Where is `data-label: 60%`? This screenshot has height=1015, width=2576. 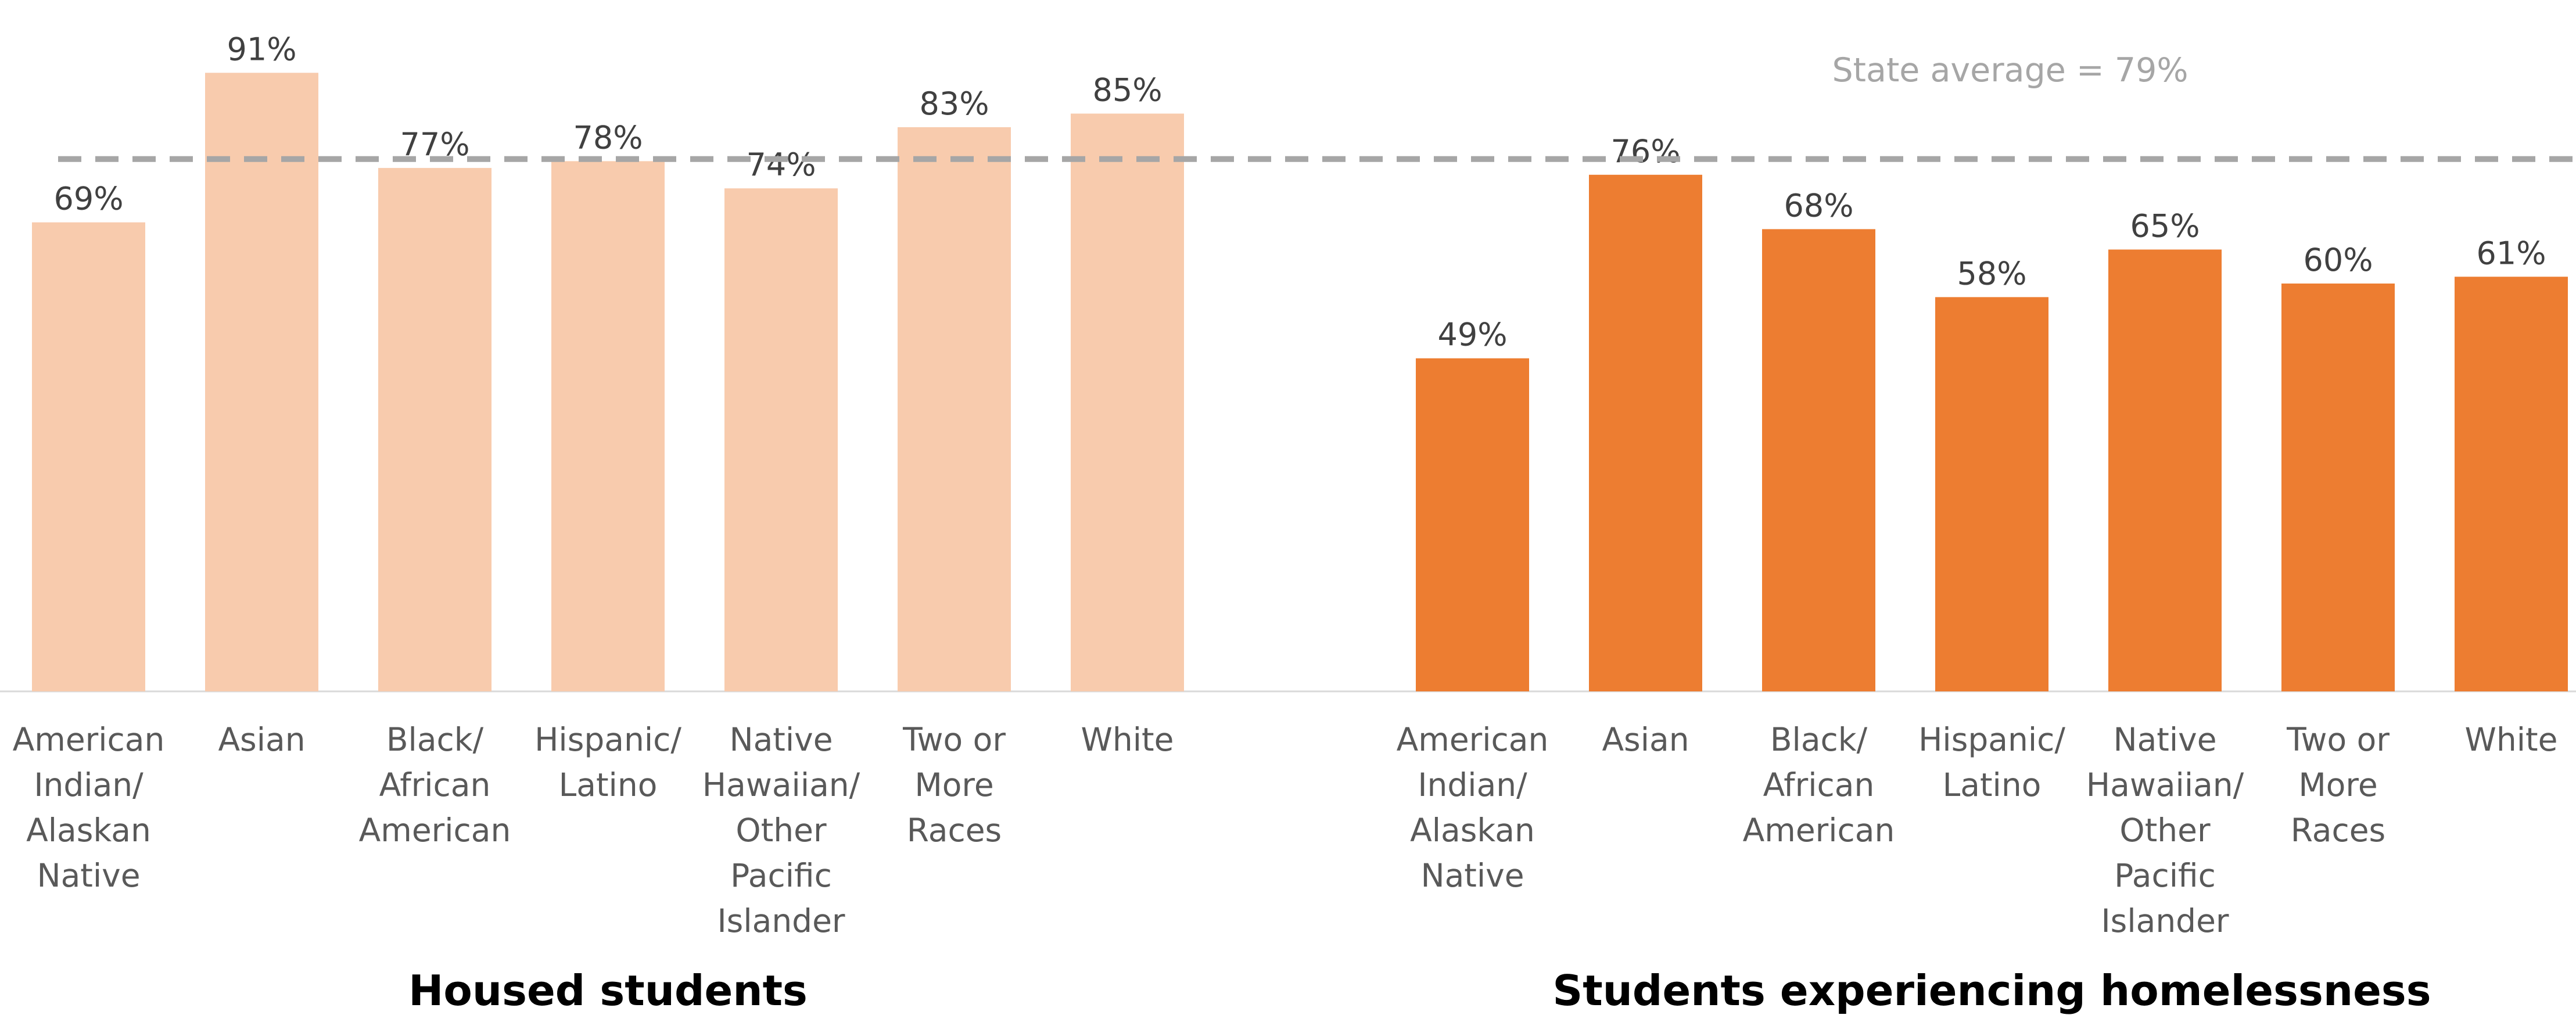 data-label: 60% is located at coordinates (2338, 260).